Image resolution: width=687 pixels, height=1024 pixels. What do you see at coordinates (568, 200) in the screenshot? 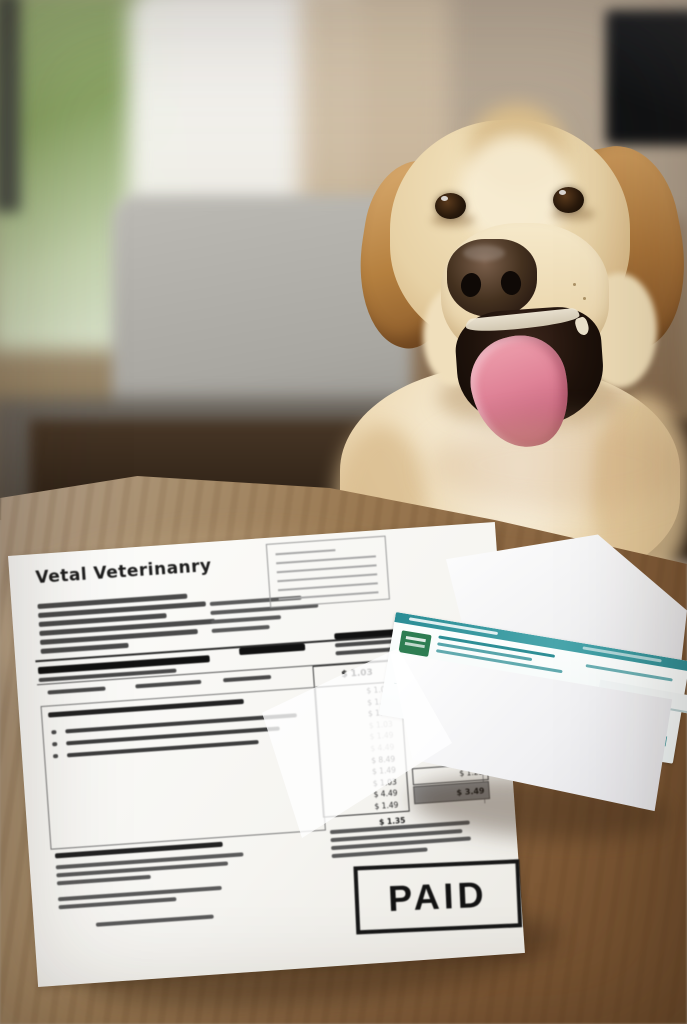
I see `dog-eye-right` at bounding box center [568, 200].